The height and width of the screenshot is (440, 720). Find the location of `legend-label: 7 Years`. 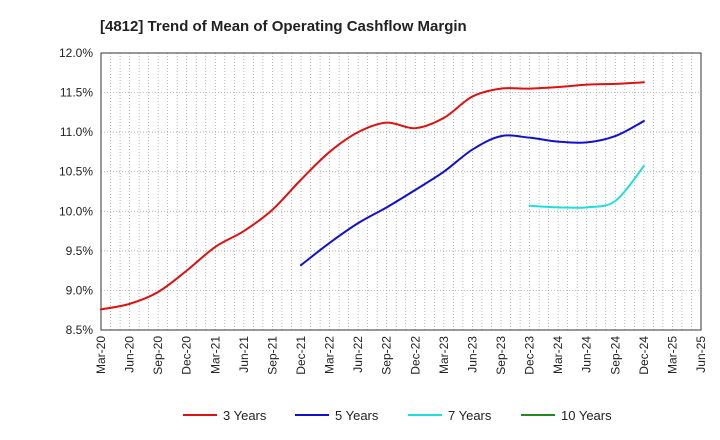

legend-label: 7 Years is located at coordinates (470, 415).